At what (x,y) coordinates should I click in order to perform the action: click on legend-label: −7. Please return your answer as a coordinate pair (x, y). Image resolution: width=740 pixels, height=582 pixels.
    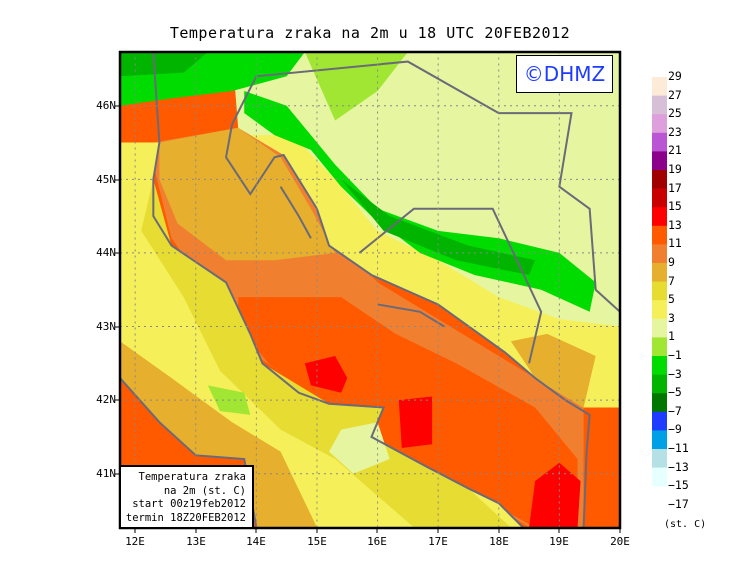
    Looking at the image, I should click on (675, 410).